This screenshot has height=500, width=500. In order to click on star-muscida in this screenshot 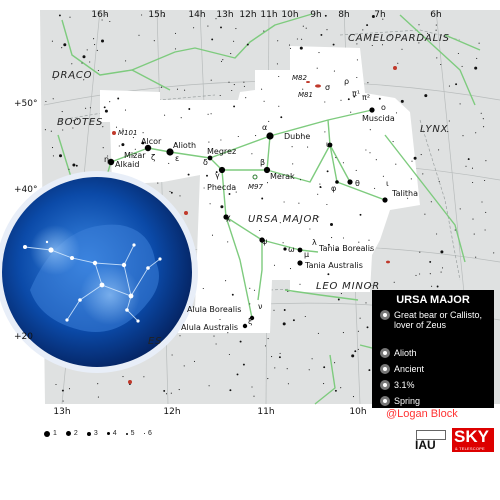, I will do `click(372, 110)`.